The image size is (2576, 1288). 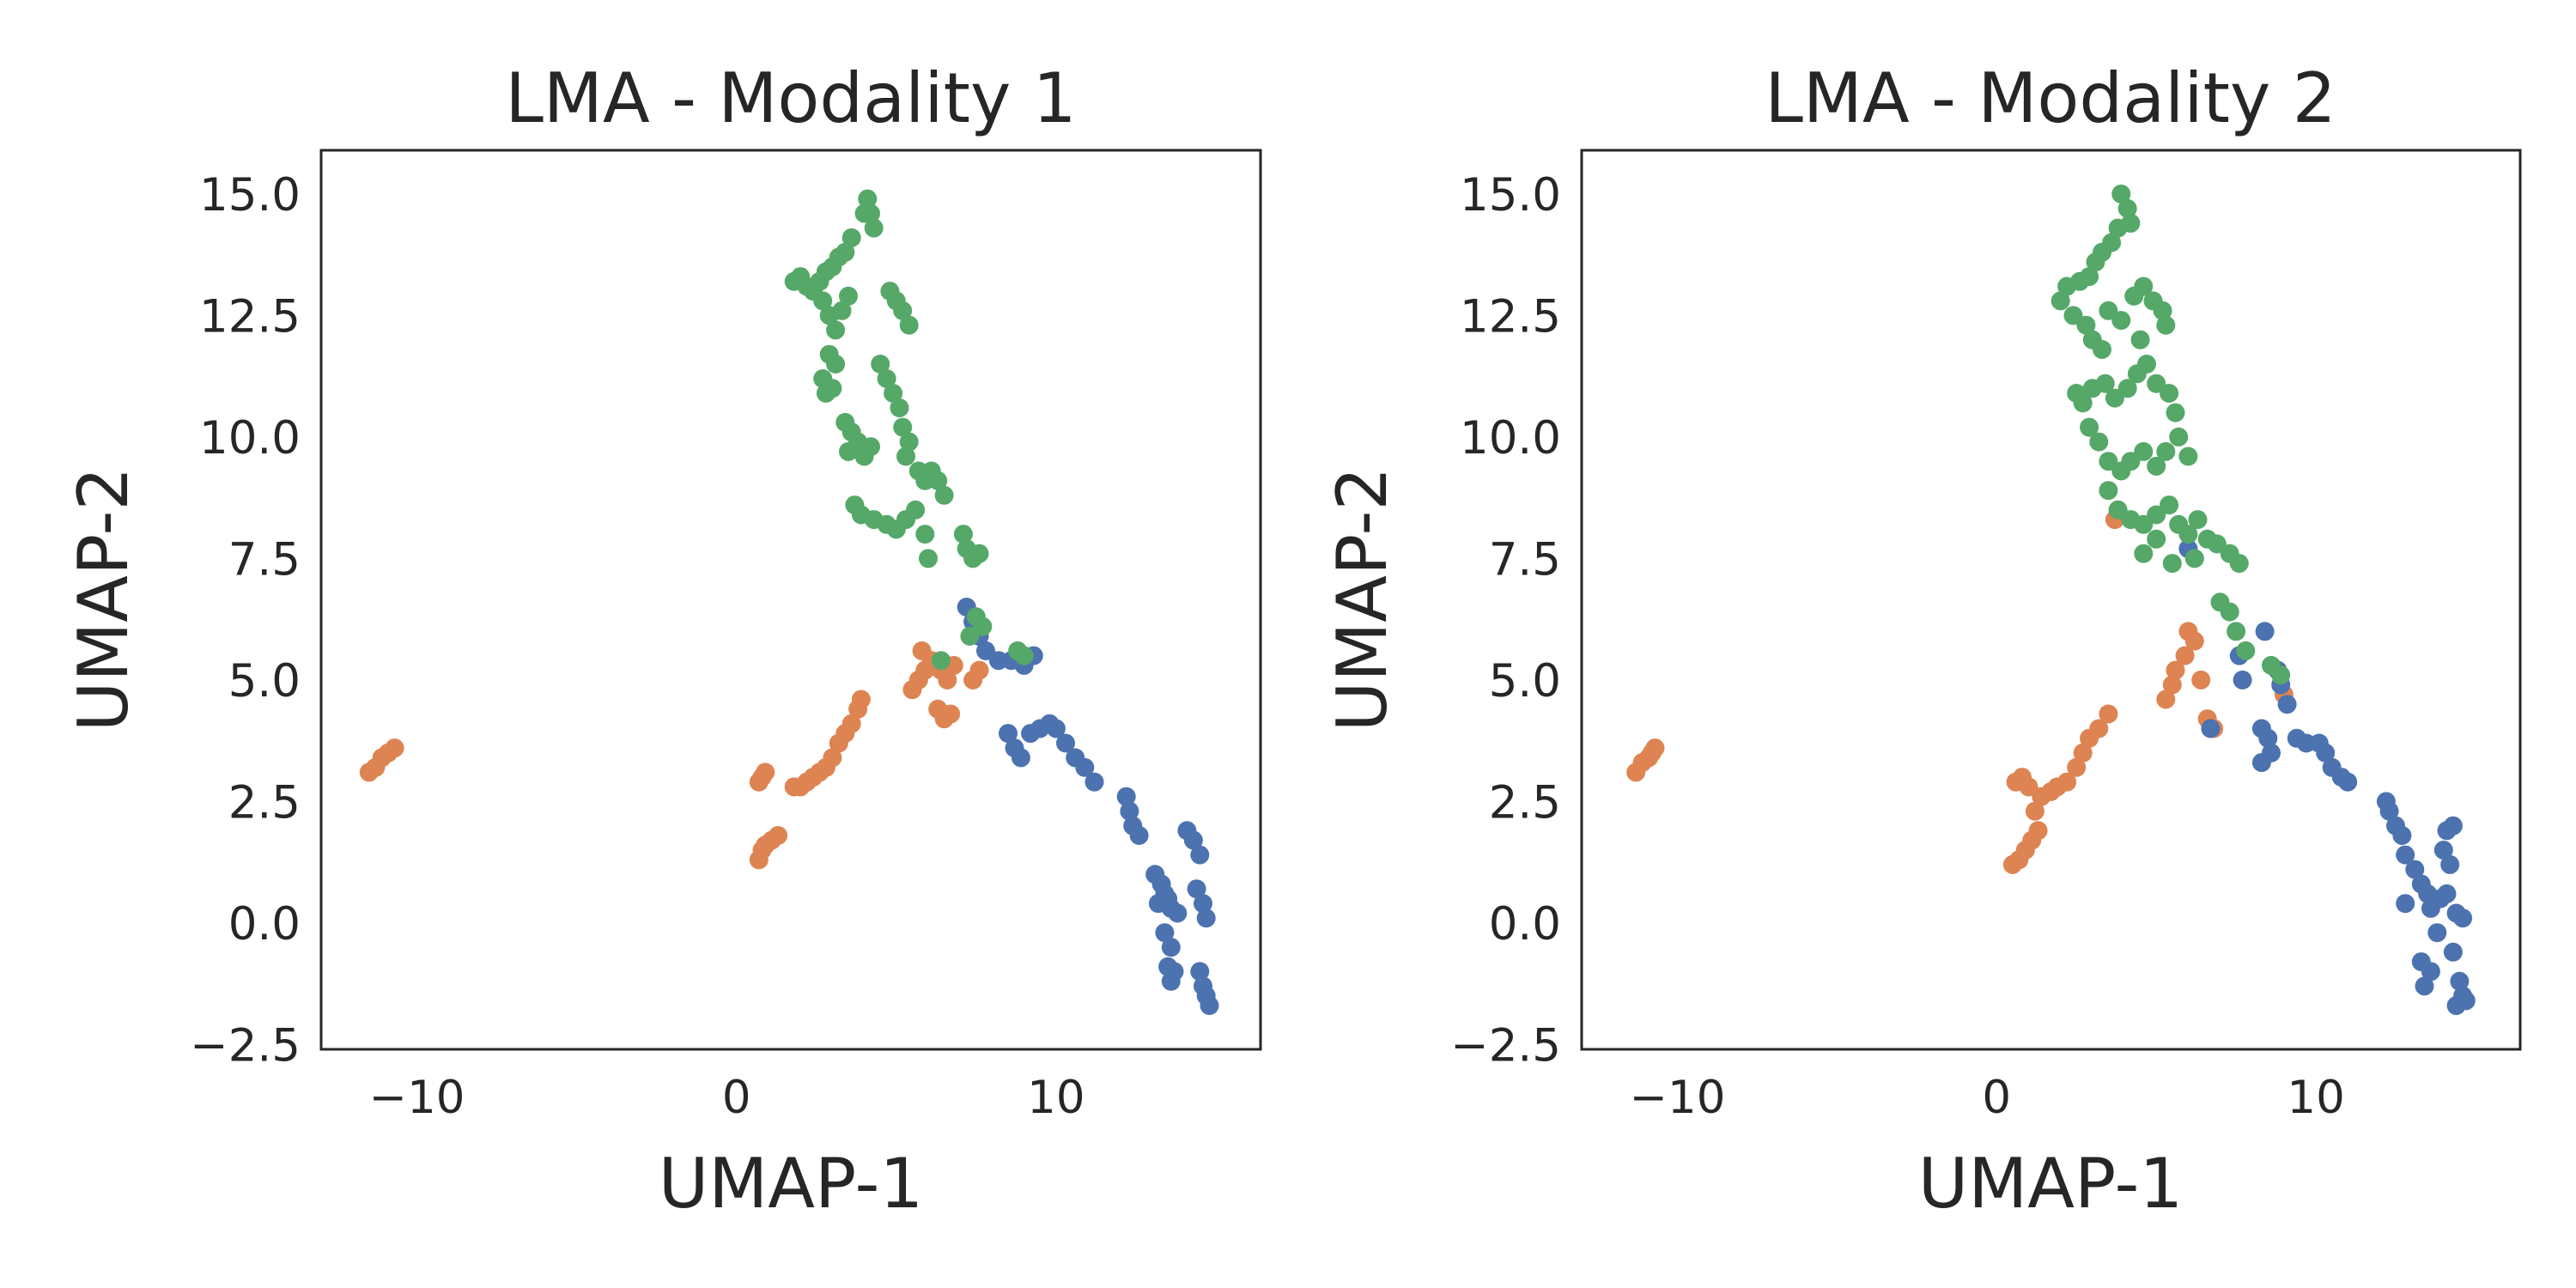 I want to click on y-tick-label: 7.5, so click(x=1525, y=559).